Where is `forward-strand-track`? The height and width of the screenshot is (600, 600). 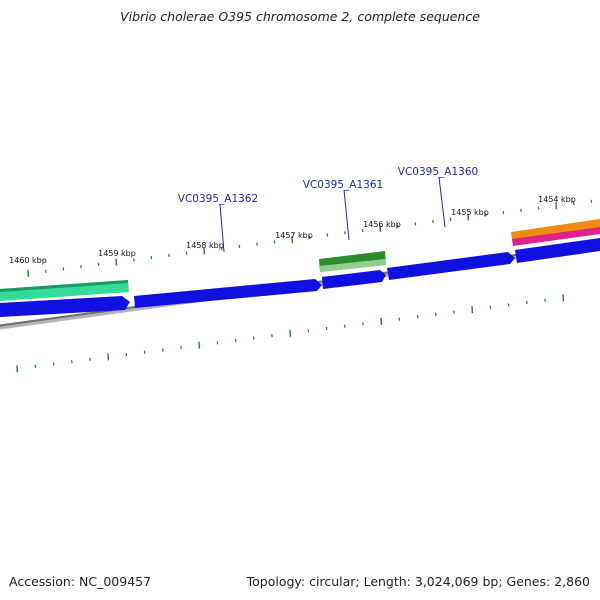
forward-strand-track is located at coordinates (300, 277).